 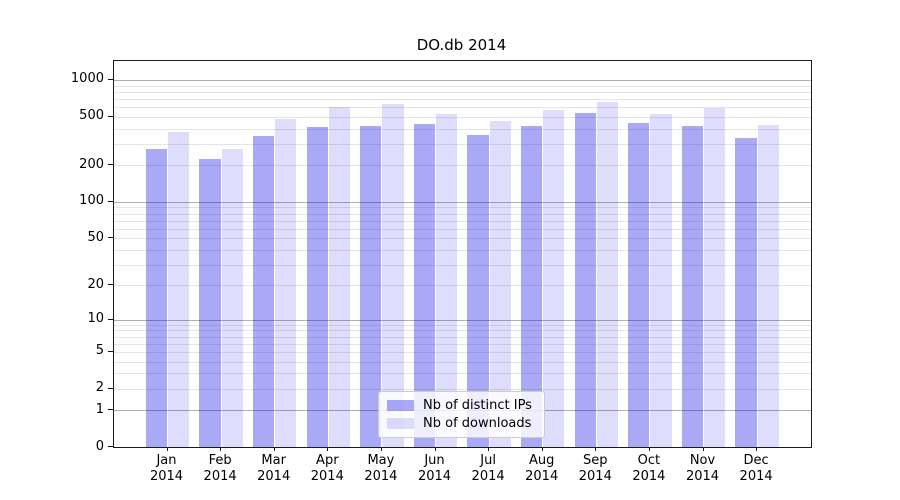 I want to click on bar-distinct-ips-jun, so click(x=424, y=285).